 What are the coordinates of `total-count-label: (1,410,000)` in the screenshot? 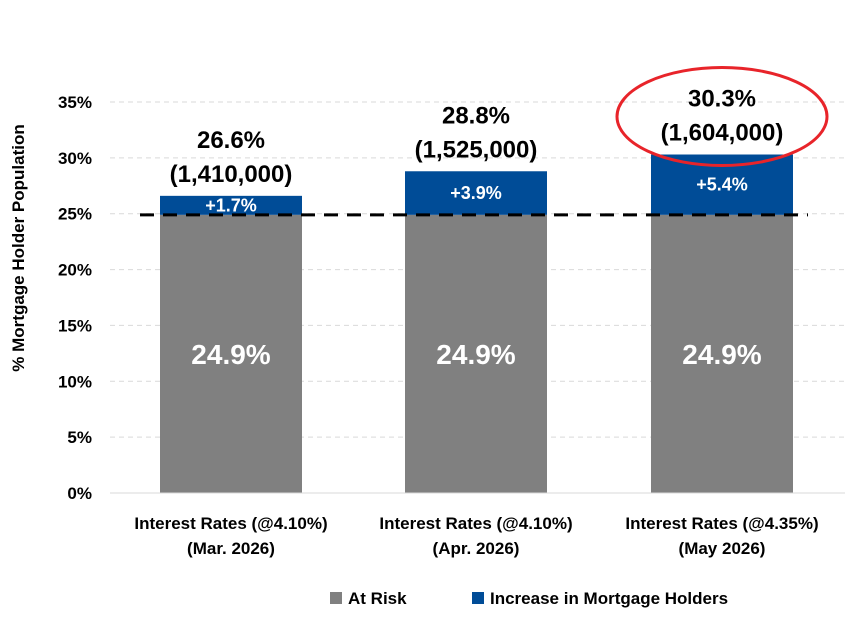 It's located at (231, 174).